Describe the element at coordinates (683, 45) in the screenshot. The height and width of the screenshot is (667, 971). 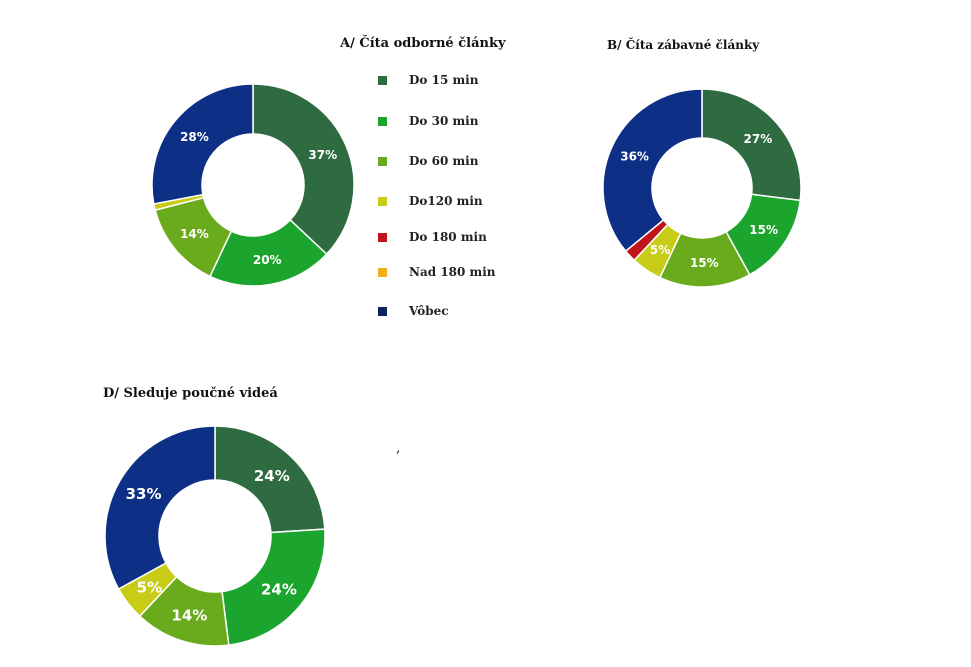
I see `chart-b-title: B/ Číta zábavné články` at that location.